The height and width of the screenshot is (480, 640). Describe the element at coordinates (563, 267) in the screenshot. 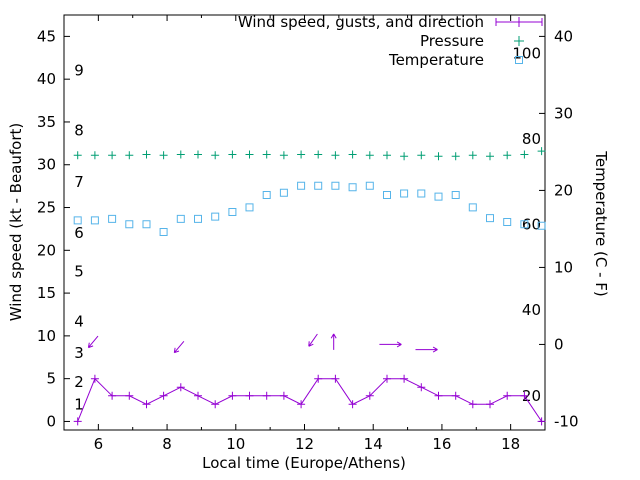

I see `y-right-tick-label: 10` at that location.